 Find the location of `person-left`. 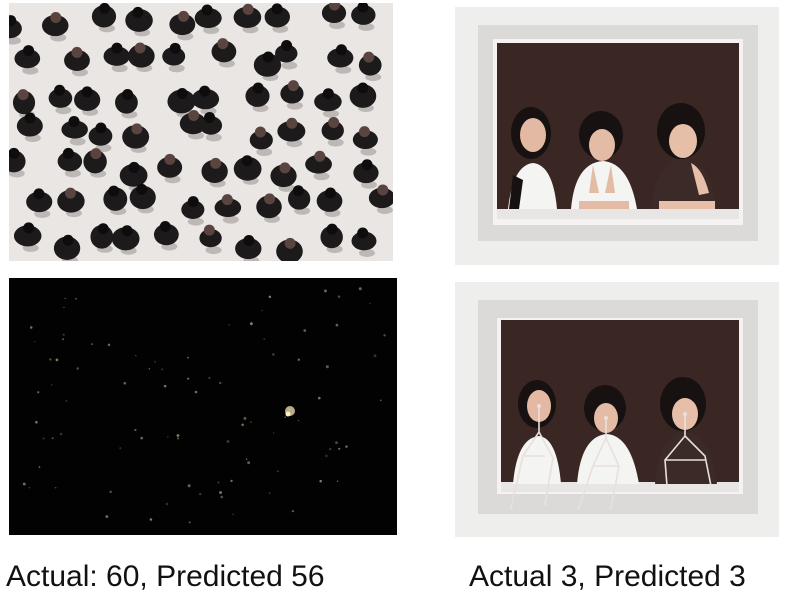

person-left is located at coordinates (537, 432).